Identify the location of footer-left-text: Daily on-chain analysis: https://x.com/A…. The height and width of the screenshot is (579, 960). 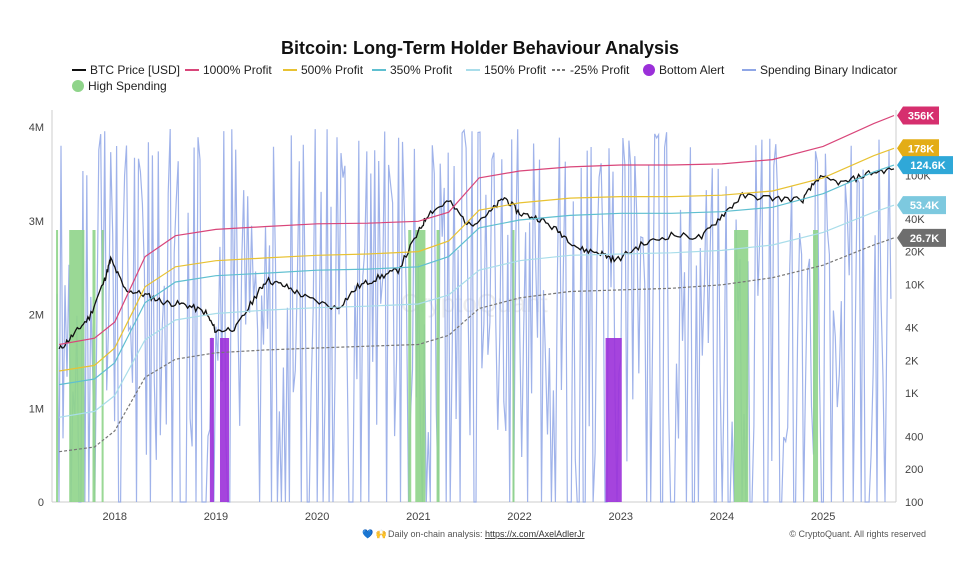
(486, 534).